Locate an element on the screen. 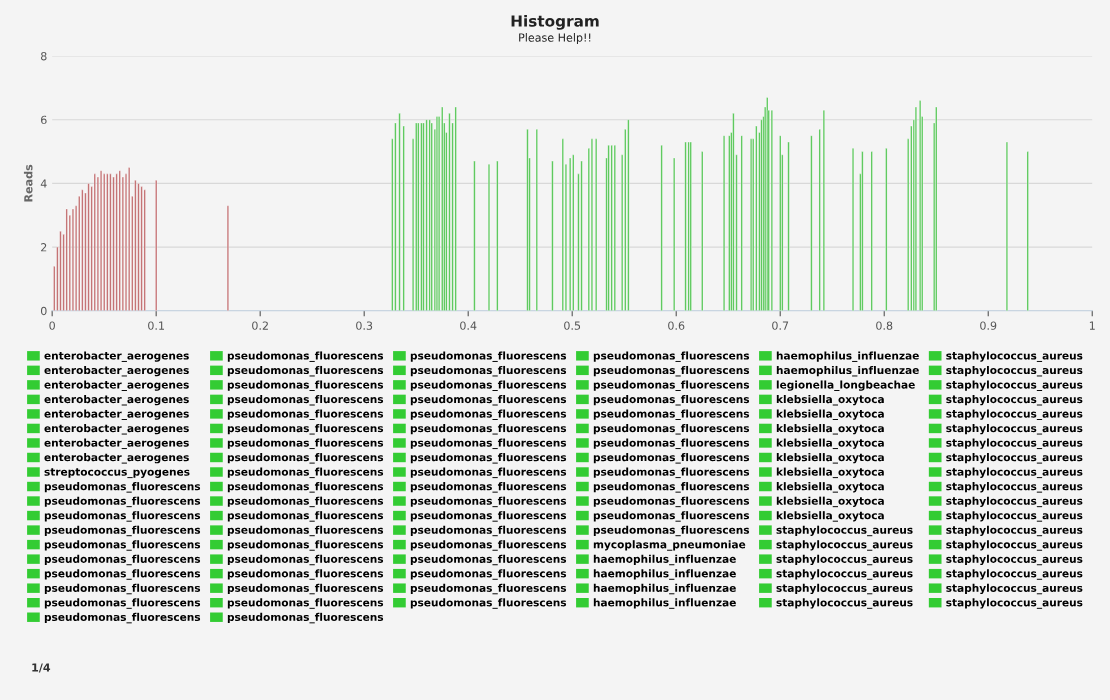  x-tick-label: 1 is located at coordinates (1092, 325).